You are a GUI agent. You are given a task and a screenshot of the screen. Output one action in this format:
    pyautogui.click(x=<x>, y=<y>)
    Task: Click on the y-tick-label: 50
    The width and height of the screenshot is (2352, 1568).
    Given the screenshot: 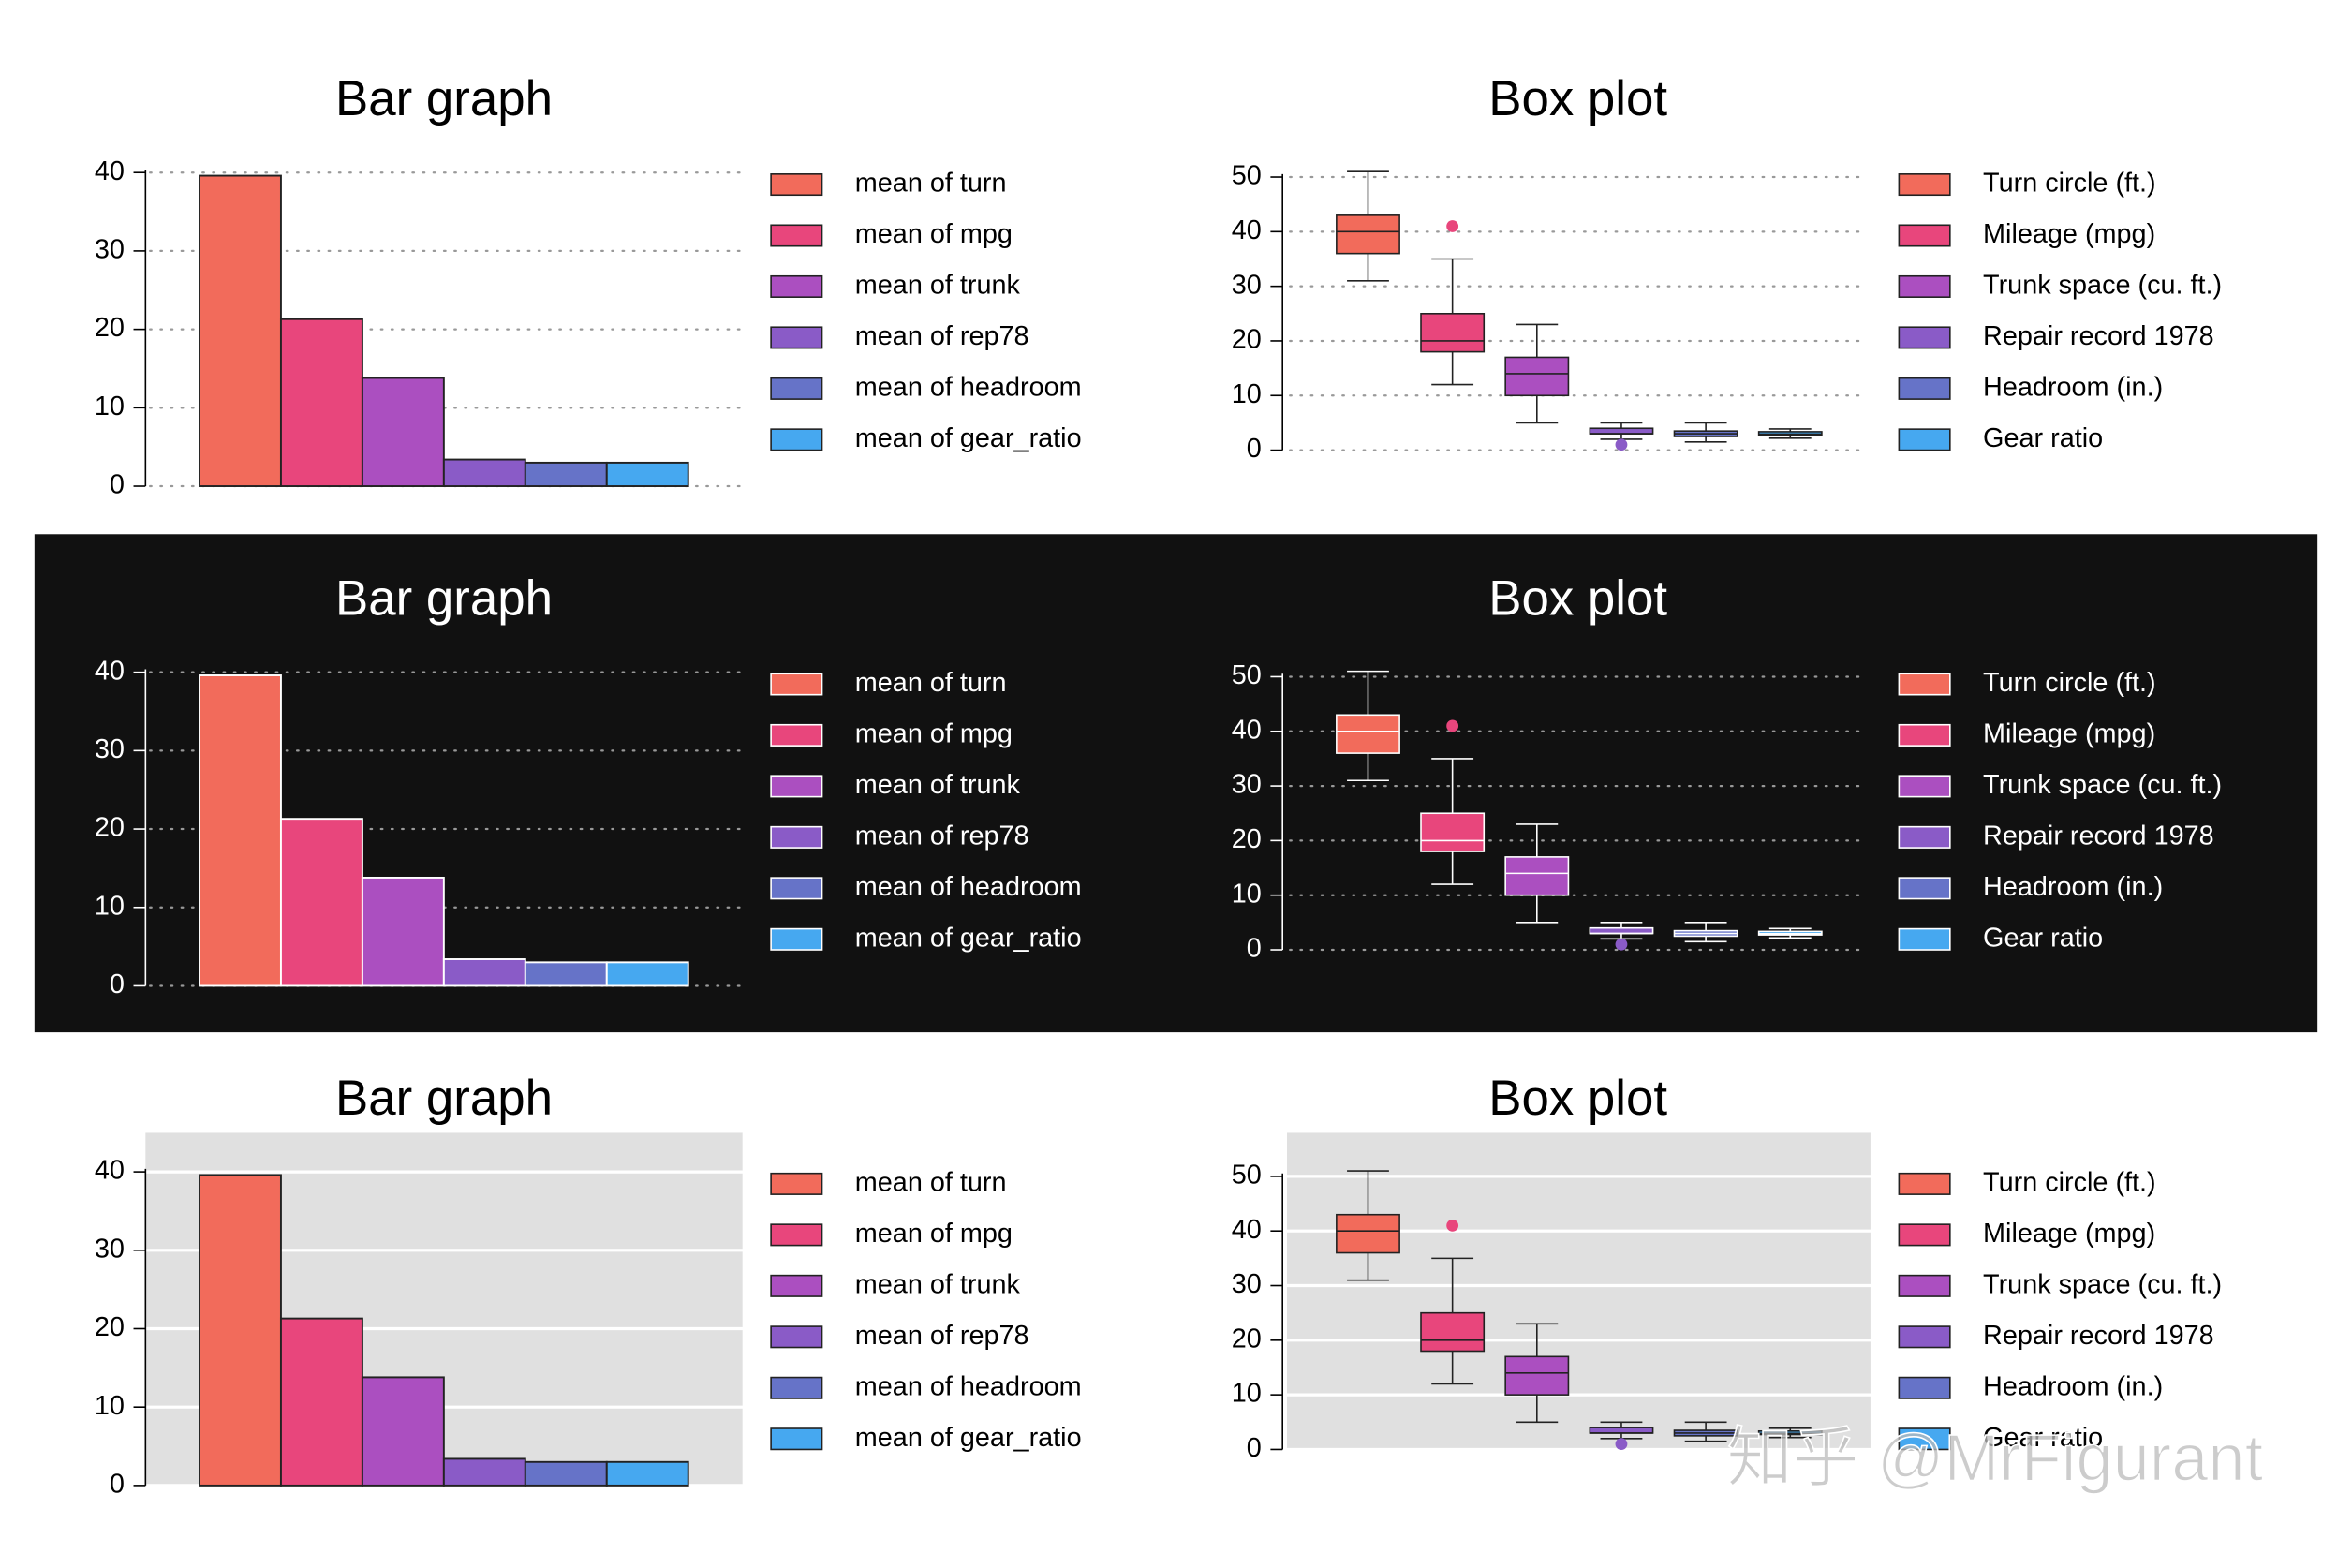 What is the action you would take?
    pyautogui.click(x=1247, y=176)
    